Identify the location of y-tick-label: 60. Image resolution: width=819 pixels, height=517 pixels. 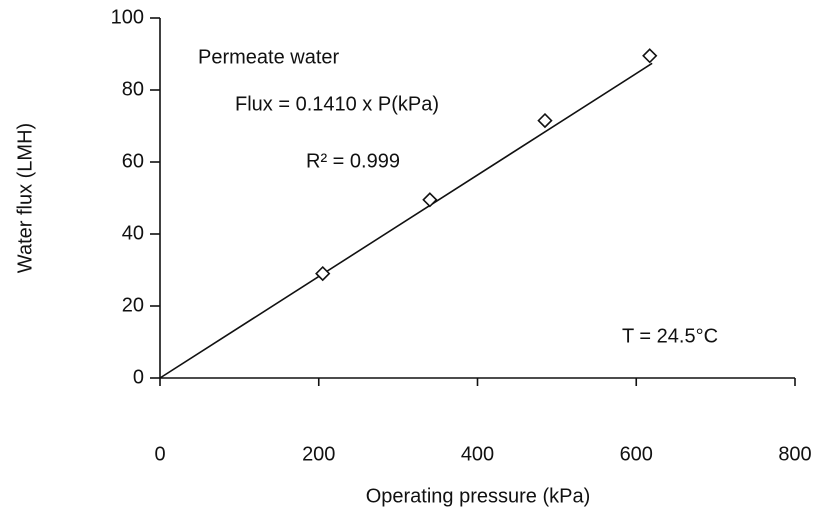
(133, 161).